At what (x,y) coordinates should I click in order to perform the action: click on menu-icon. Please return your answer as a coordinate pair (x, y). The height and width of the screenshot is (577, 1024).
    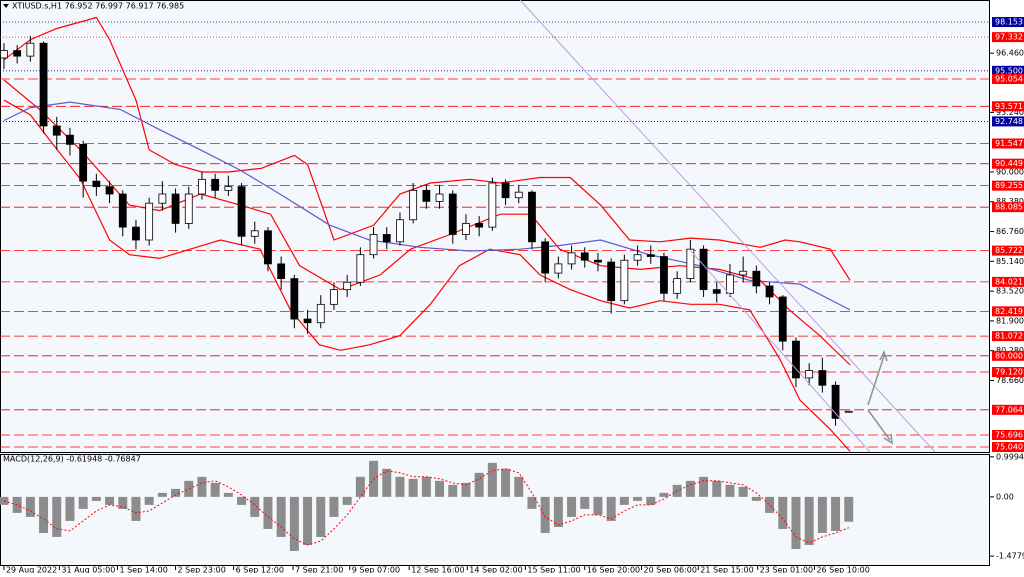
    Looking at the image, I should click on (6, 6).